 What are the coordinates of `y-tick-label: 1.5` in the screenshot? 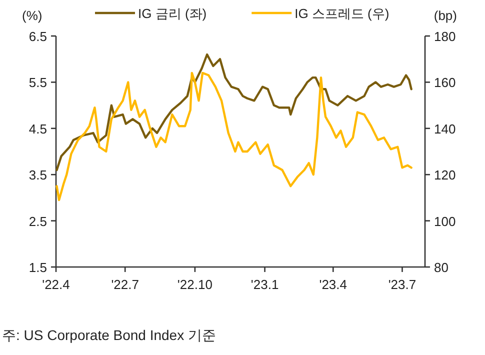 It's located at (37, 267).